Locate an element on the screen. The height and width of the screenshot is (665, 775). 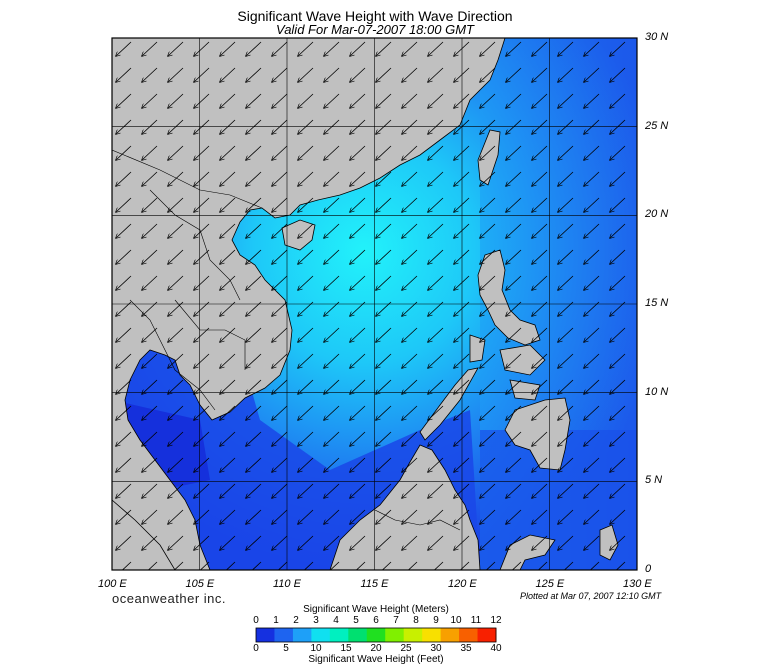
lat-label: 25 N is located at coordinates (657, 125).